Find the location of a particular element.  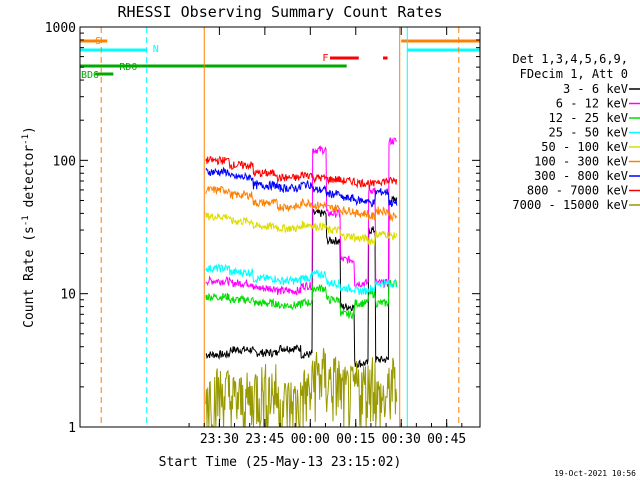

y-tick-label: 1000 is located at coordinates (60, 28).